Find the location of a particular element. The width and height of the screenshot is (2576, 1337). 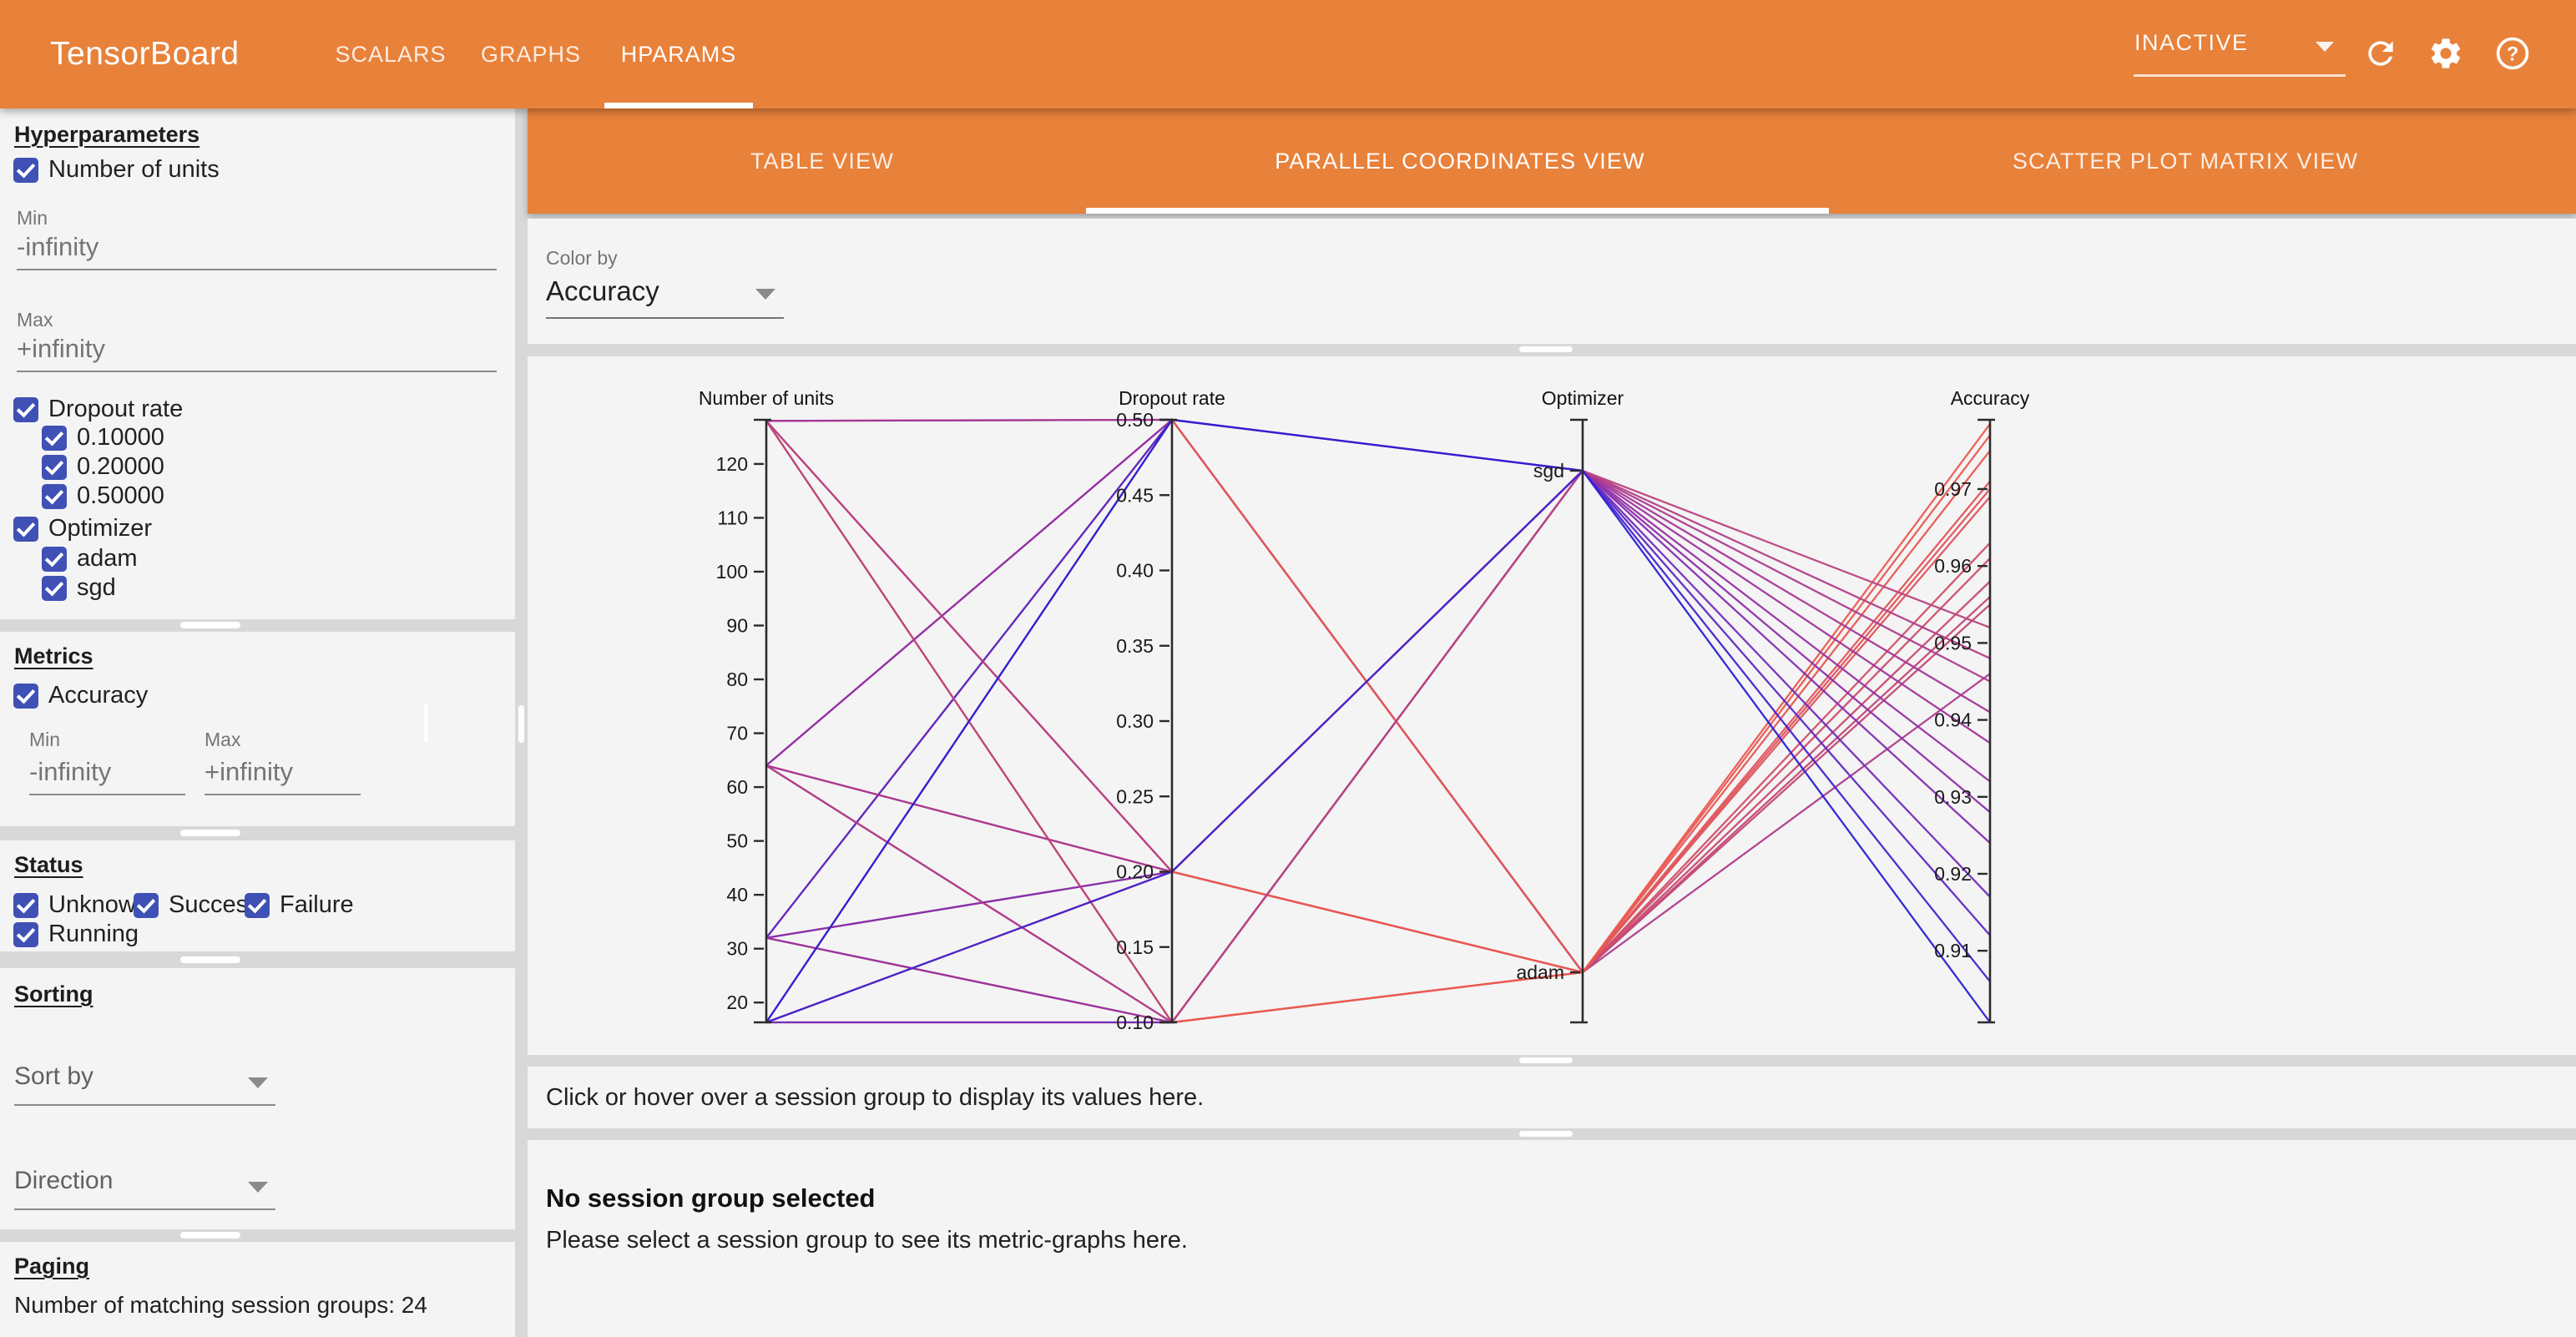

section-heading: Status is located at coordinates (48, 864).